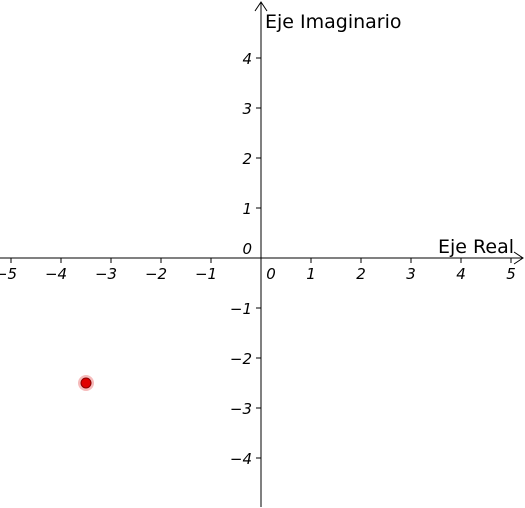 This screenshot has height=508, width=525. I want to click on y-tick-label: 0, so click(247, 249).